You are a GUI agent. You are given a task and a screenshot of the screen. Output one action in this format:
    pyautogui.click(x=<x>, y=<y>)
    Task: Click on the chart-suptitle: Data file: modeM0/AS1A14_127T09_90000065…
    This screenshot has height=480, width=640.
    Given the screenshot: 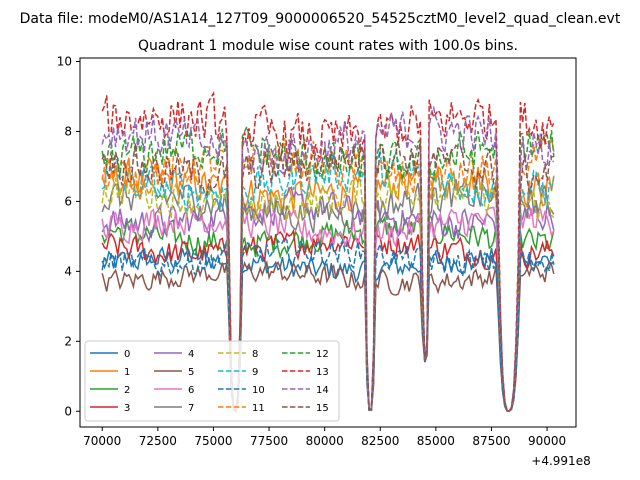 What is the action you would take?
    pyautogui.click(x=320, y=19)
    